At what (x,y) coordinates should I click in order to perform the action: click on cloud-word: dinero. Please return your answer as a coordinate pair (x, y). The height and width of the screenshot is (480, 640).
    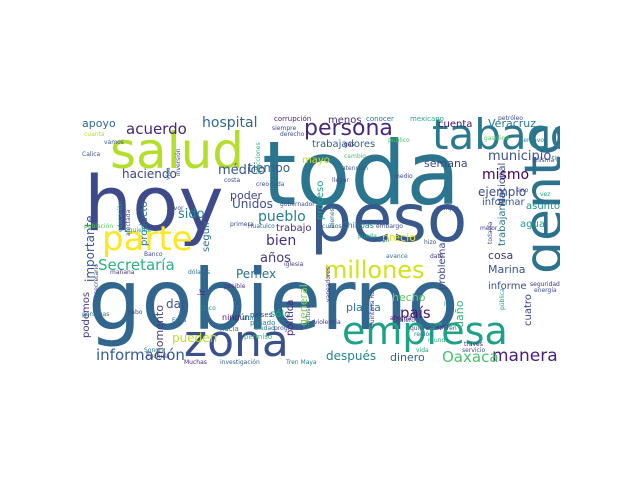
    Looking at the image, I should click on (407, 357).